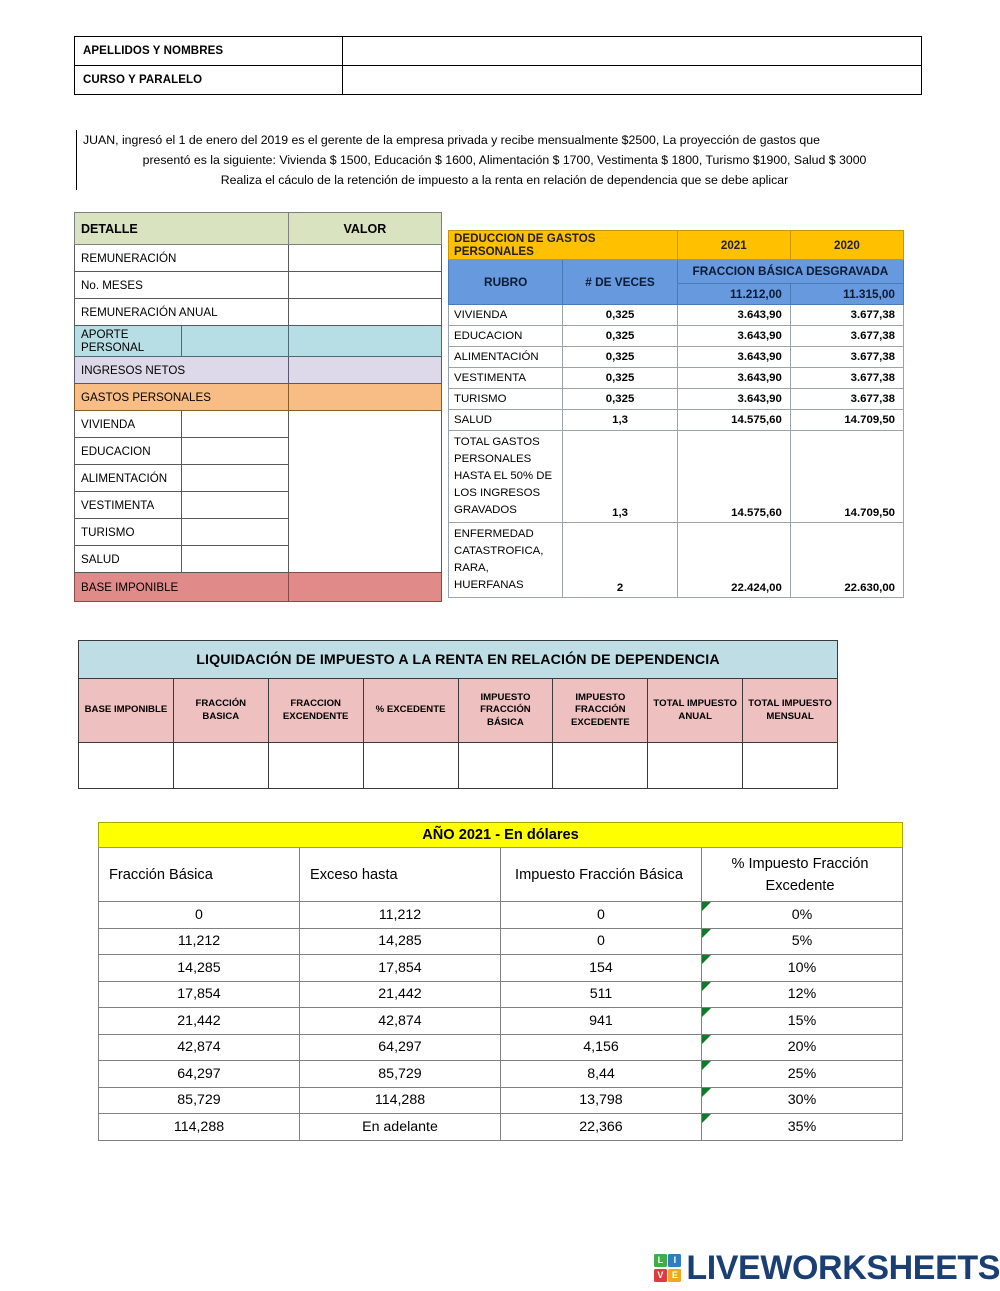 This screenshot has height=1291, width=1000. I want to click on bracket-pct-excedente: 30%, so click(802, 1100).